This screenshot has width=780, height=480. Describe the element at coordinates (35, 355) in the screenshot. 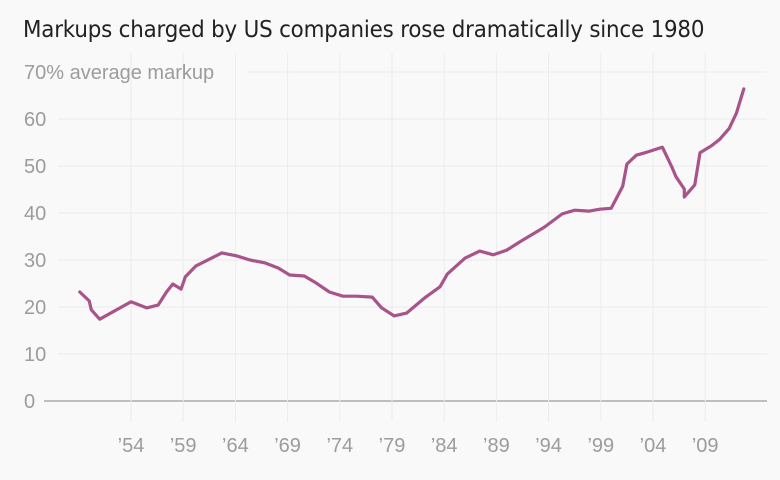

I see `y-tick-label: 10` at that location.